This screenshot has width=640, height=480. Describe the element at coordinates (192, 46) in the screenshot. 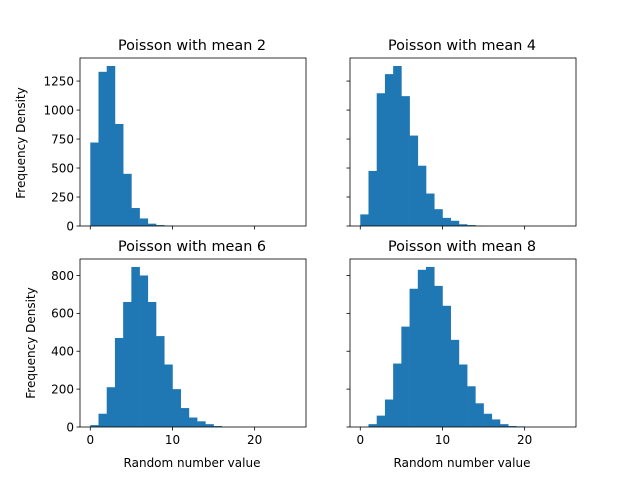

I see `subplot-title: Poisson with mean 2` at that location.